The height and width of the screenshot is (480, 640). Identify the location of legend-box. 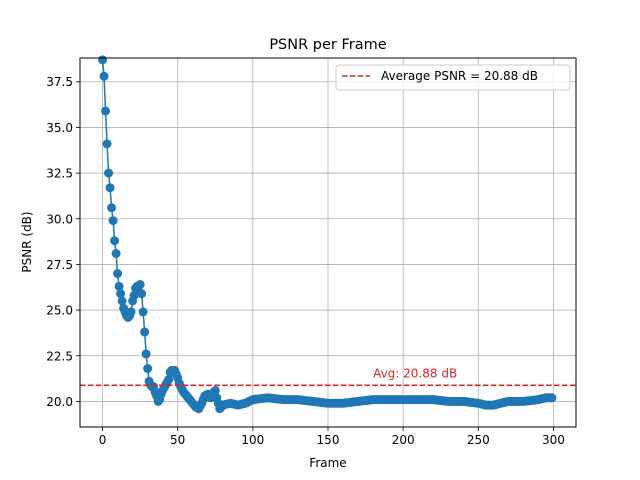
(453, 77).